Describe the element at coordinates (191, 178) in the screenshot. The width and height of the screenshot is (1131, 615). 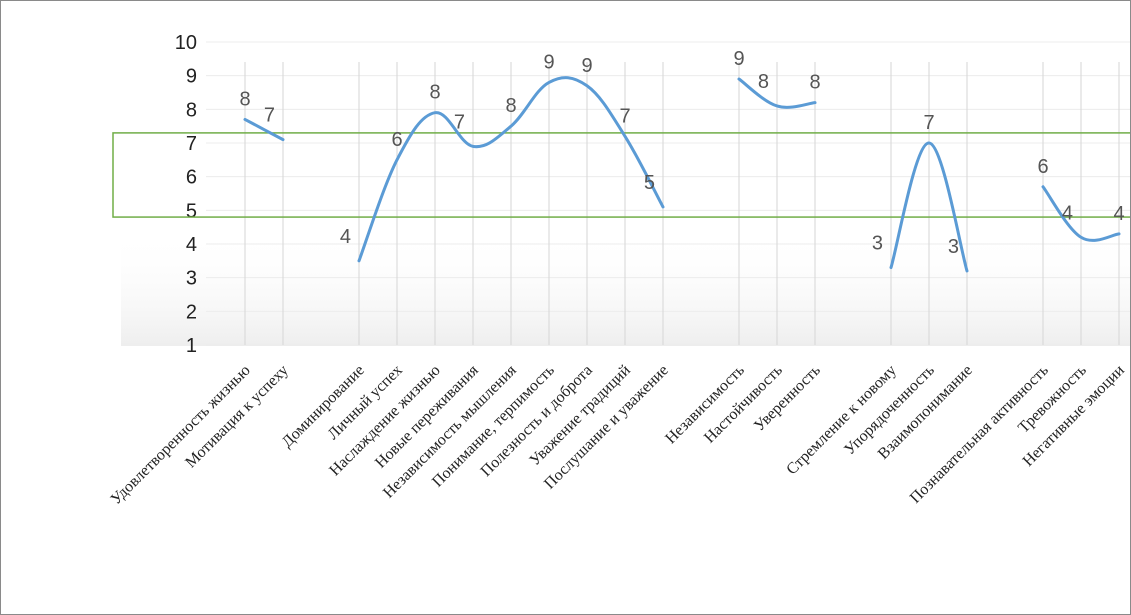
I see `y-tick-label: 6` at that location.